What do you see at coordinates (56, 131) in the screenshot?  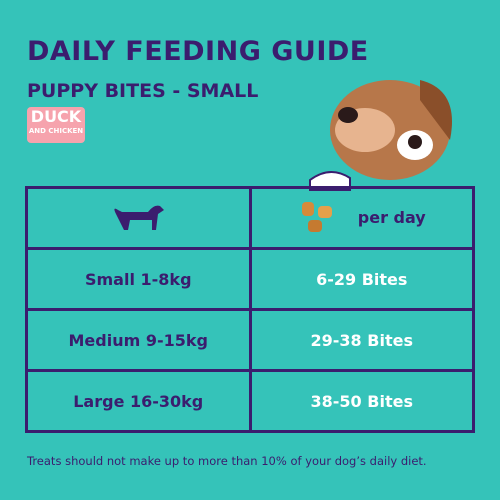 I see `badge-sub: AND CHICKEN` at bounding box center [56, 131].